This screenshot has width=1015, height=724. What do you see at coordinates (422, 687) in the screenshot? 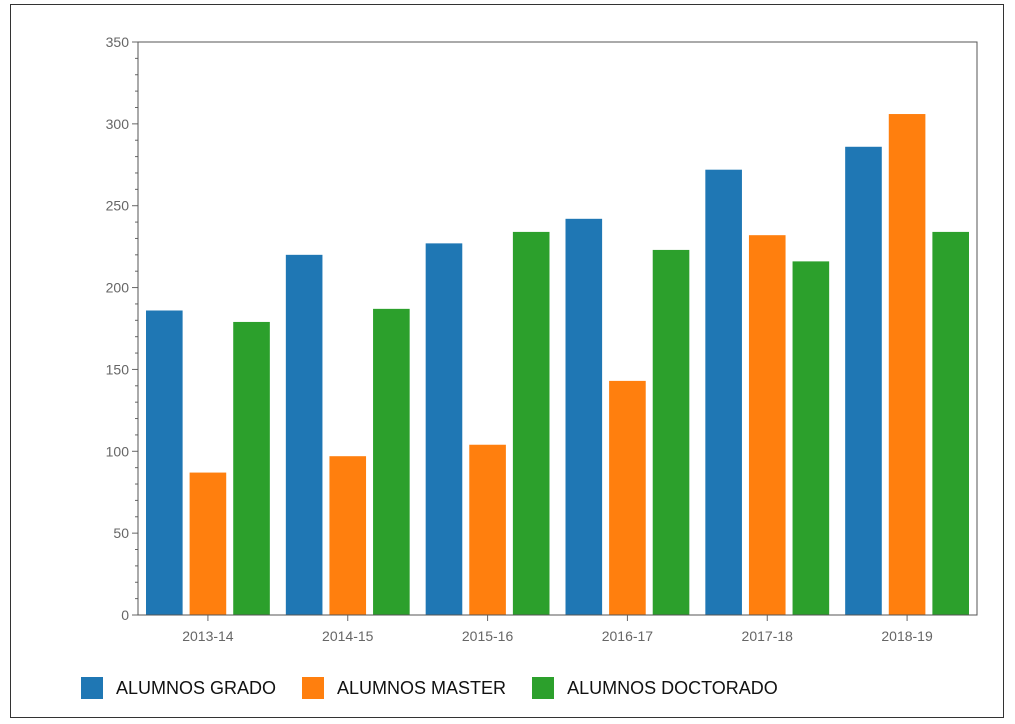
I see `legend-label-master: ALUMNOS MASTER` at bounding box center [422, 687].